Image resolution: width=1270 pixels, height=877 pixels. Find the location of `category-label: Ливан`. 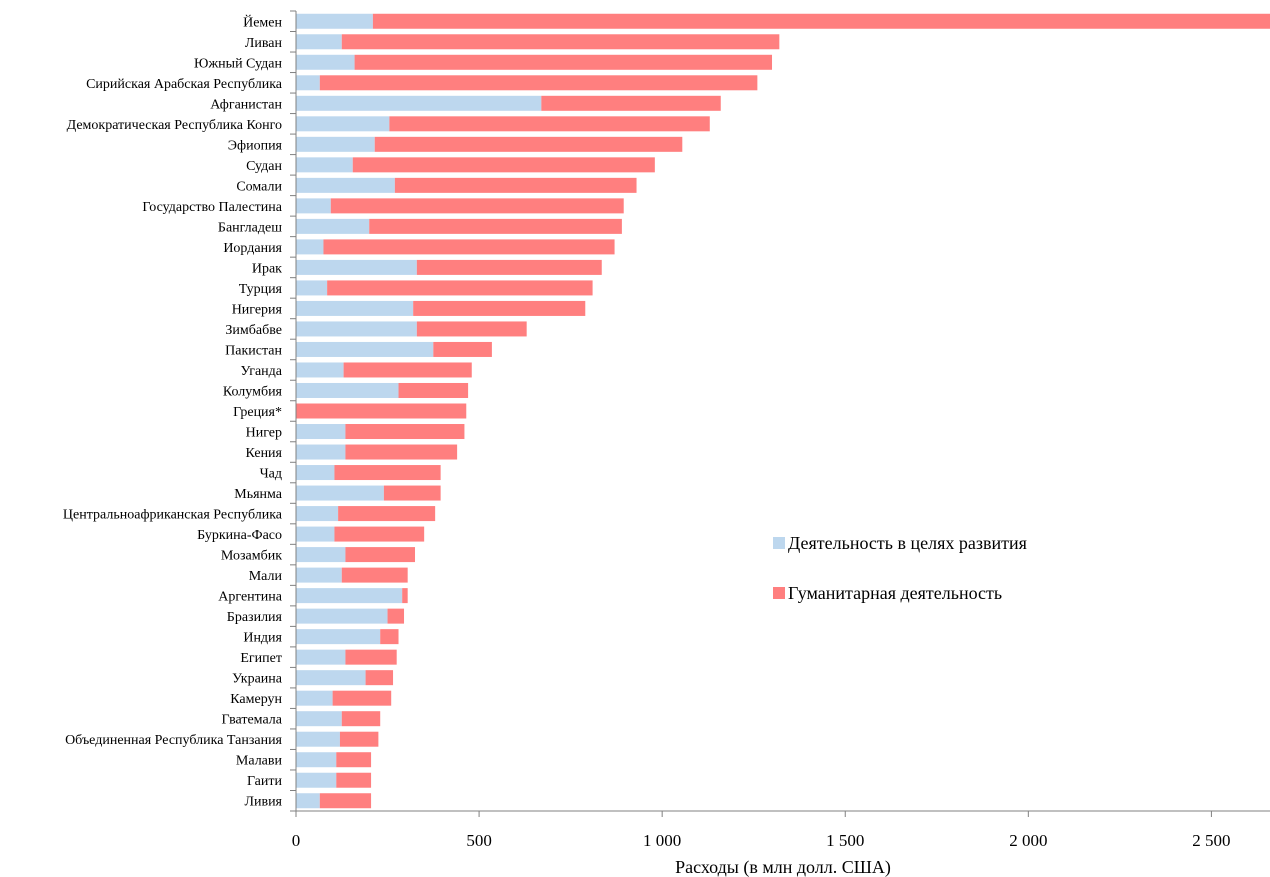

category-label: Ливан is located at coordinates (264, 43).